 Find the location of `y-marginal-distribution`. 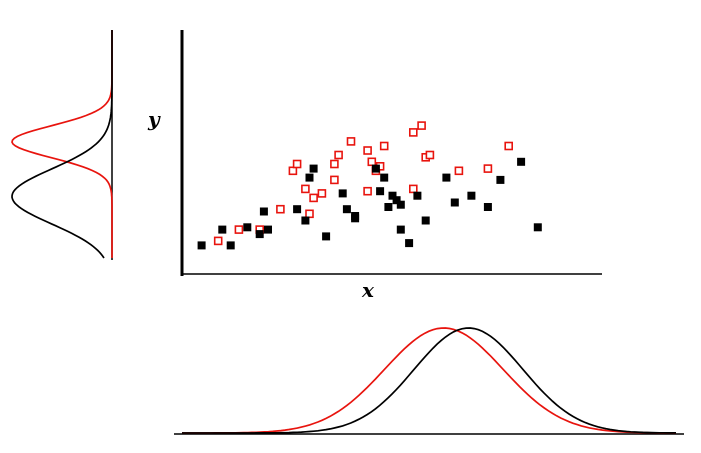

y-marginal-distribution is located at coordinates (62, 145).